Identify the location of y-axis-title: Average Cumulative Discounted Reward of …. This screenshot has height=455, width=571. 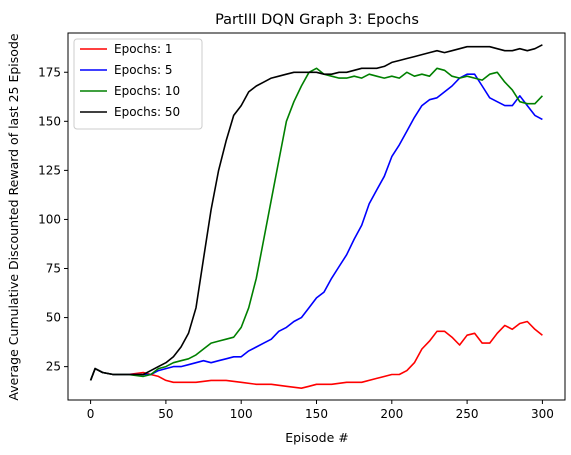
(13, 216).